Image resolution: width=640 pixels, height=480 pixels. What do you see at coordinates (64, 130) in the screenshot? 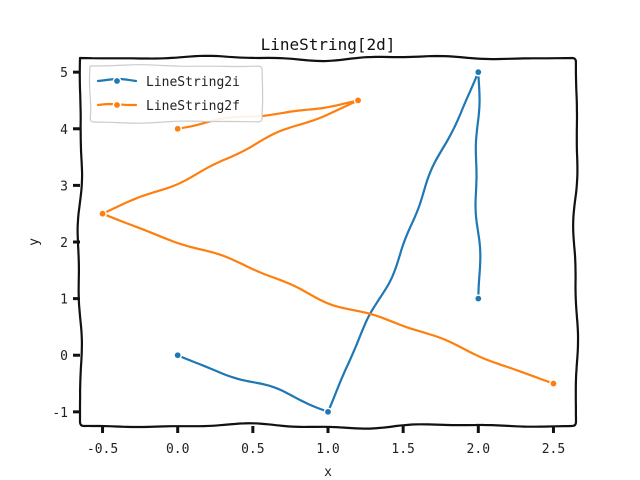
I see `y-tick-label: 4` at bounding box center [64, 130].